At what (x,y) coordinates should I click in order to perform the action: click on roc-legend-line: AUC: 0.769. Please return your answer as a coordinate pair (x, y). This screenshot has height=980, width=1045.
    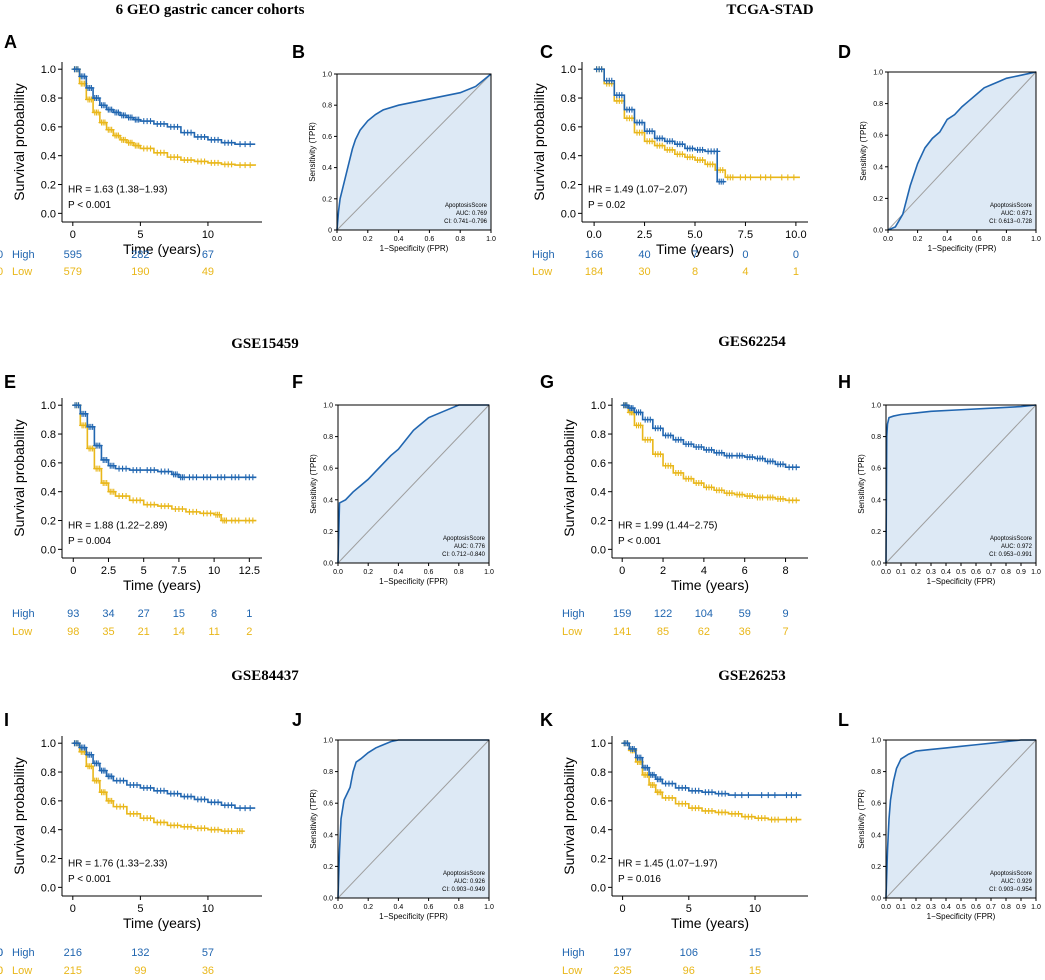
    Looking at the image, I should click on (472, 214).